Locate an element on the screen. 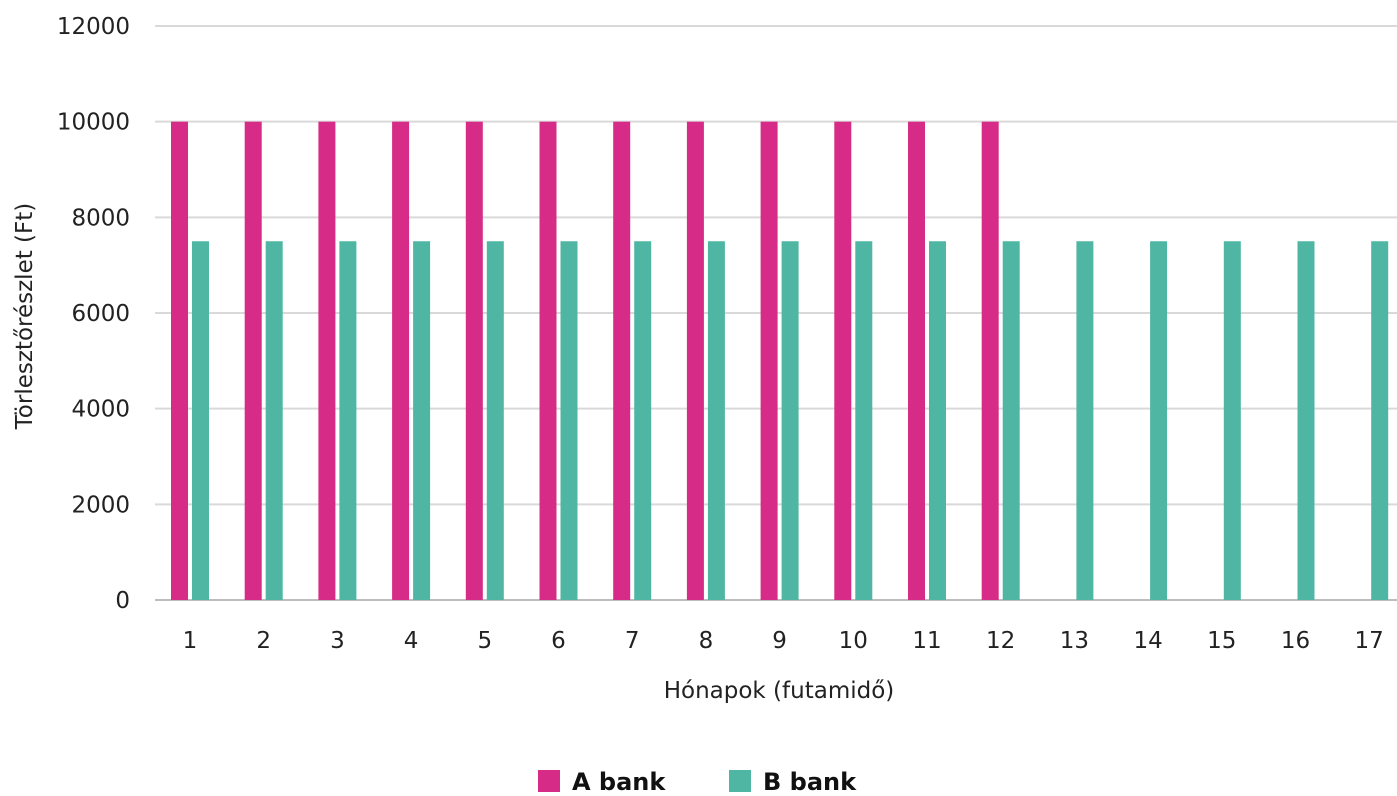 Image resolution: width=1397 pixels, height=796 pixels. y-tick-label: 12000 is located at coordinates (93, 27).